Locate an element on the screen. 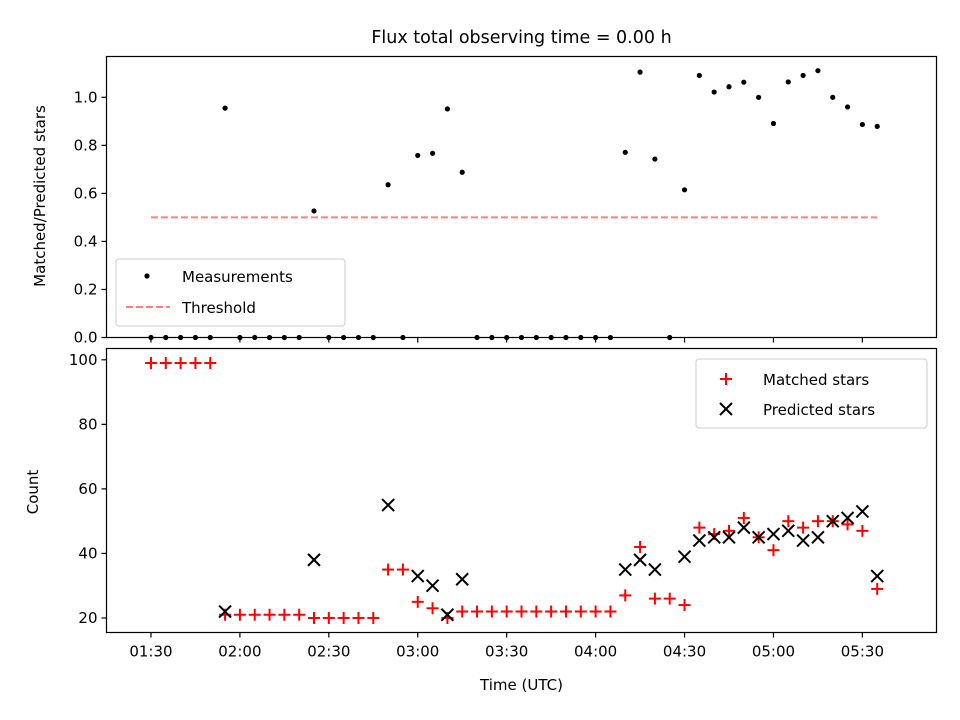 The image size is (960, 720). legend-predicted-label: Predicted stars is located at coordinates (819, 410).